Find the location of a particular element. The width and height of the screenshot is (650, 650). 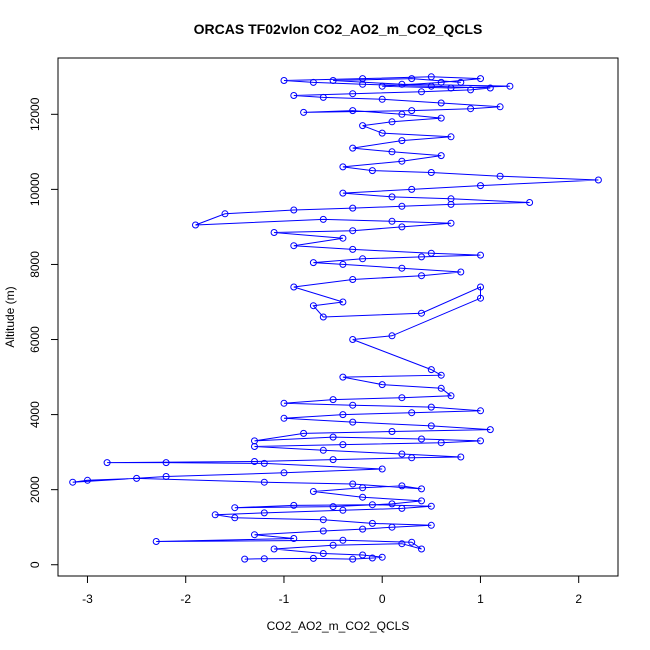

x-axis: -3 -2 -1 0 1 2 is located at coordinates (332, 590).